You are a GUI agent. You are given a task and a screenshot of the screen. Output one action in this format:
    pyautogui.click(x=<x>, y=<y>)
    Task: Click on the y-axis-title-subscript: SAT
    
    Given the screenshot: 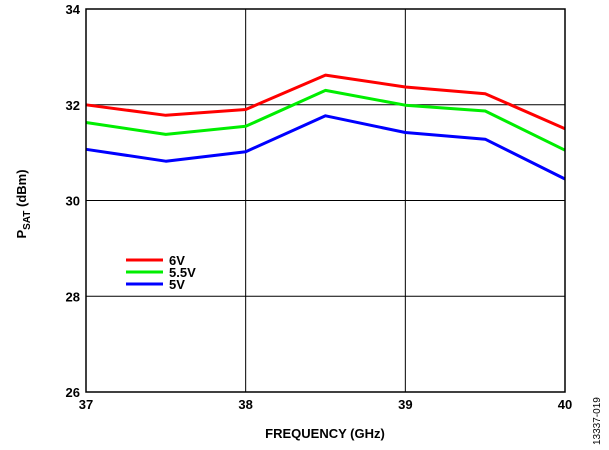 What is the action you would take?
    pyautogui.click(x=27, y=220)
    